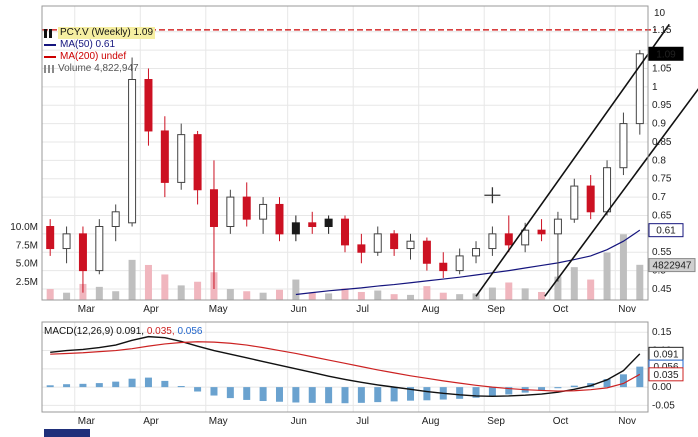  What do you see at coordinates (93, 56) in the screenshot?
I see `ma200-label: MA(200) undef` at bounding box center [93, 56].